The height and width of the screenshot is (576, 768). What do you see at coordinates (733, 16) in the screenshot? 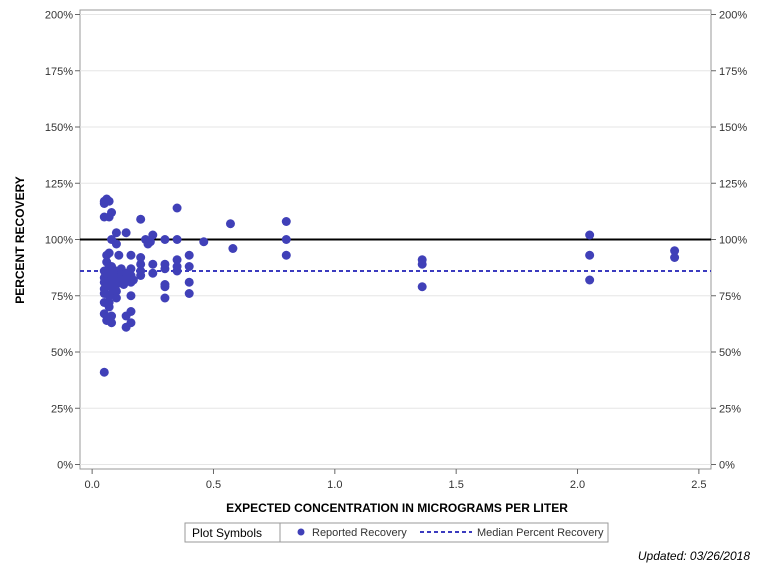
I see `y-tick-label-right: 200%` at bounding box center [733, 16].